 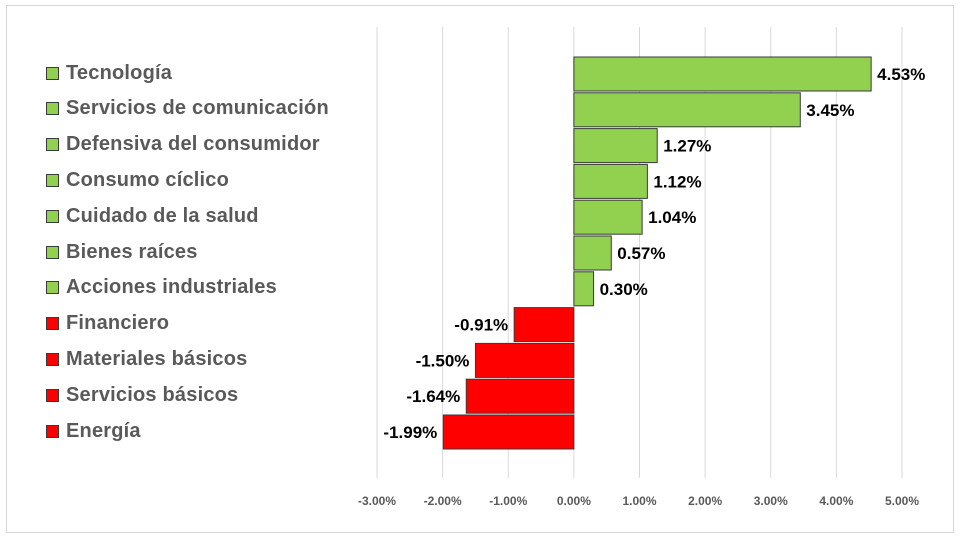 What do you see at coordinates (433, 396) in the screenshot?
I see `data-label: -1.64%` at bounding box center [433, 396].